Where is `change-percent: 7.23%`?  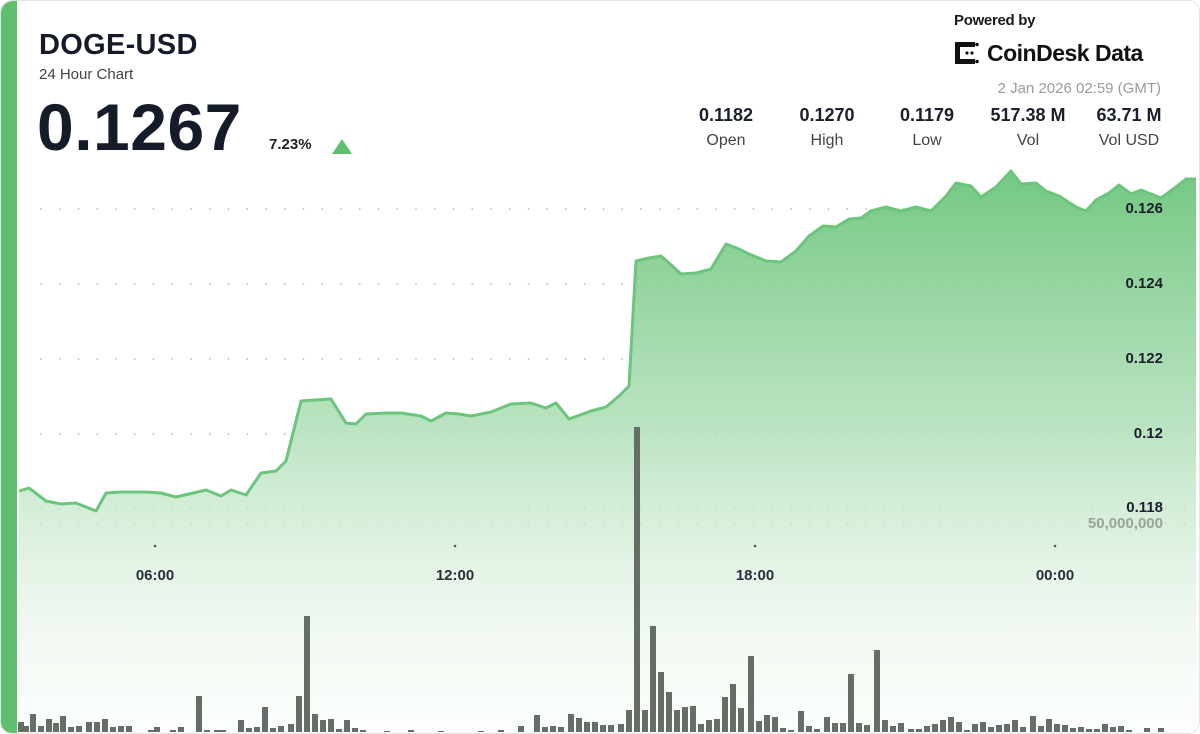
change-percent: 7.23% is located at coordinates (290, 144).